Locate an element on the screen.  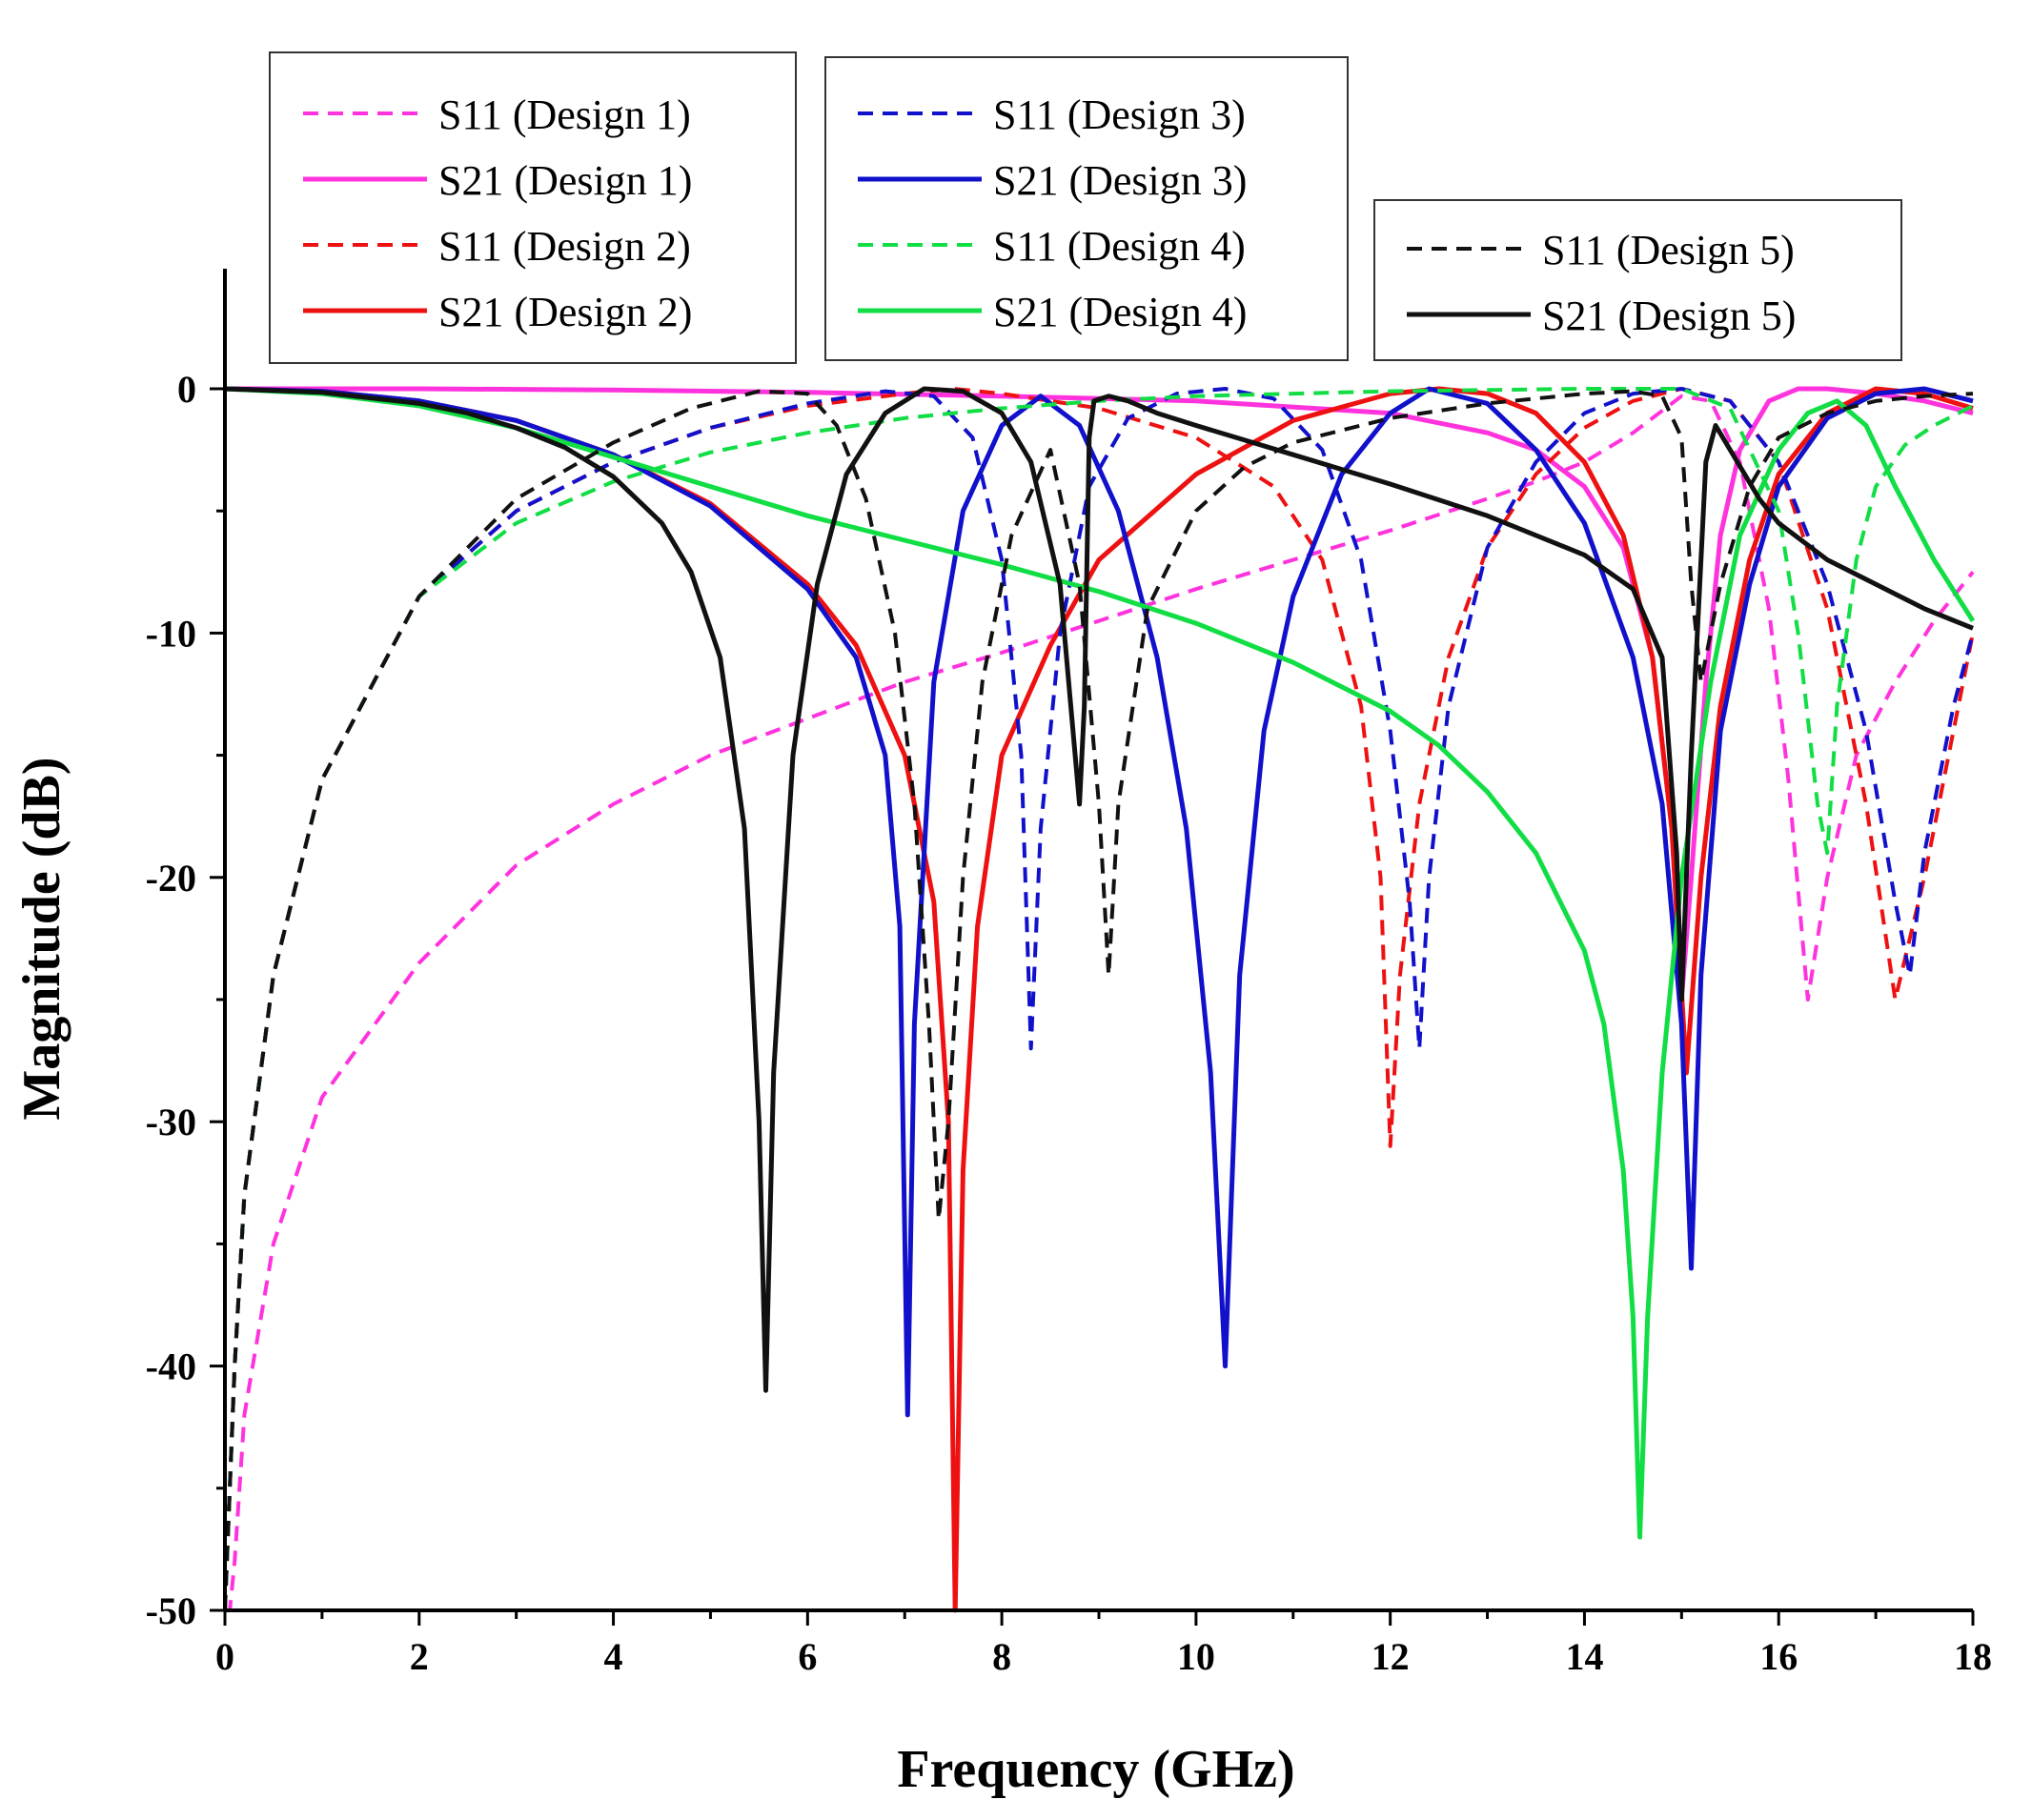
legend-label-s11-design-5: S11 (Design 5) is located at coordinates (1668, 250).